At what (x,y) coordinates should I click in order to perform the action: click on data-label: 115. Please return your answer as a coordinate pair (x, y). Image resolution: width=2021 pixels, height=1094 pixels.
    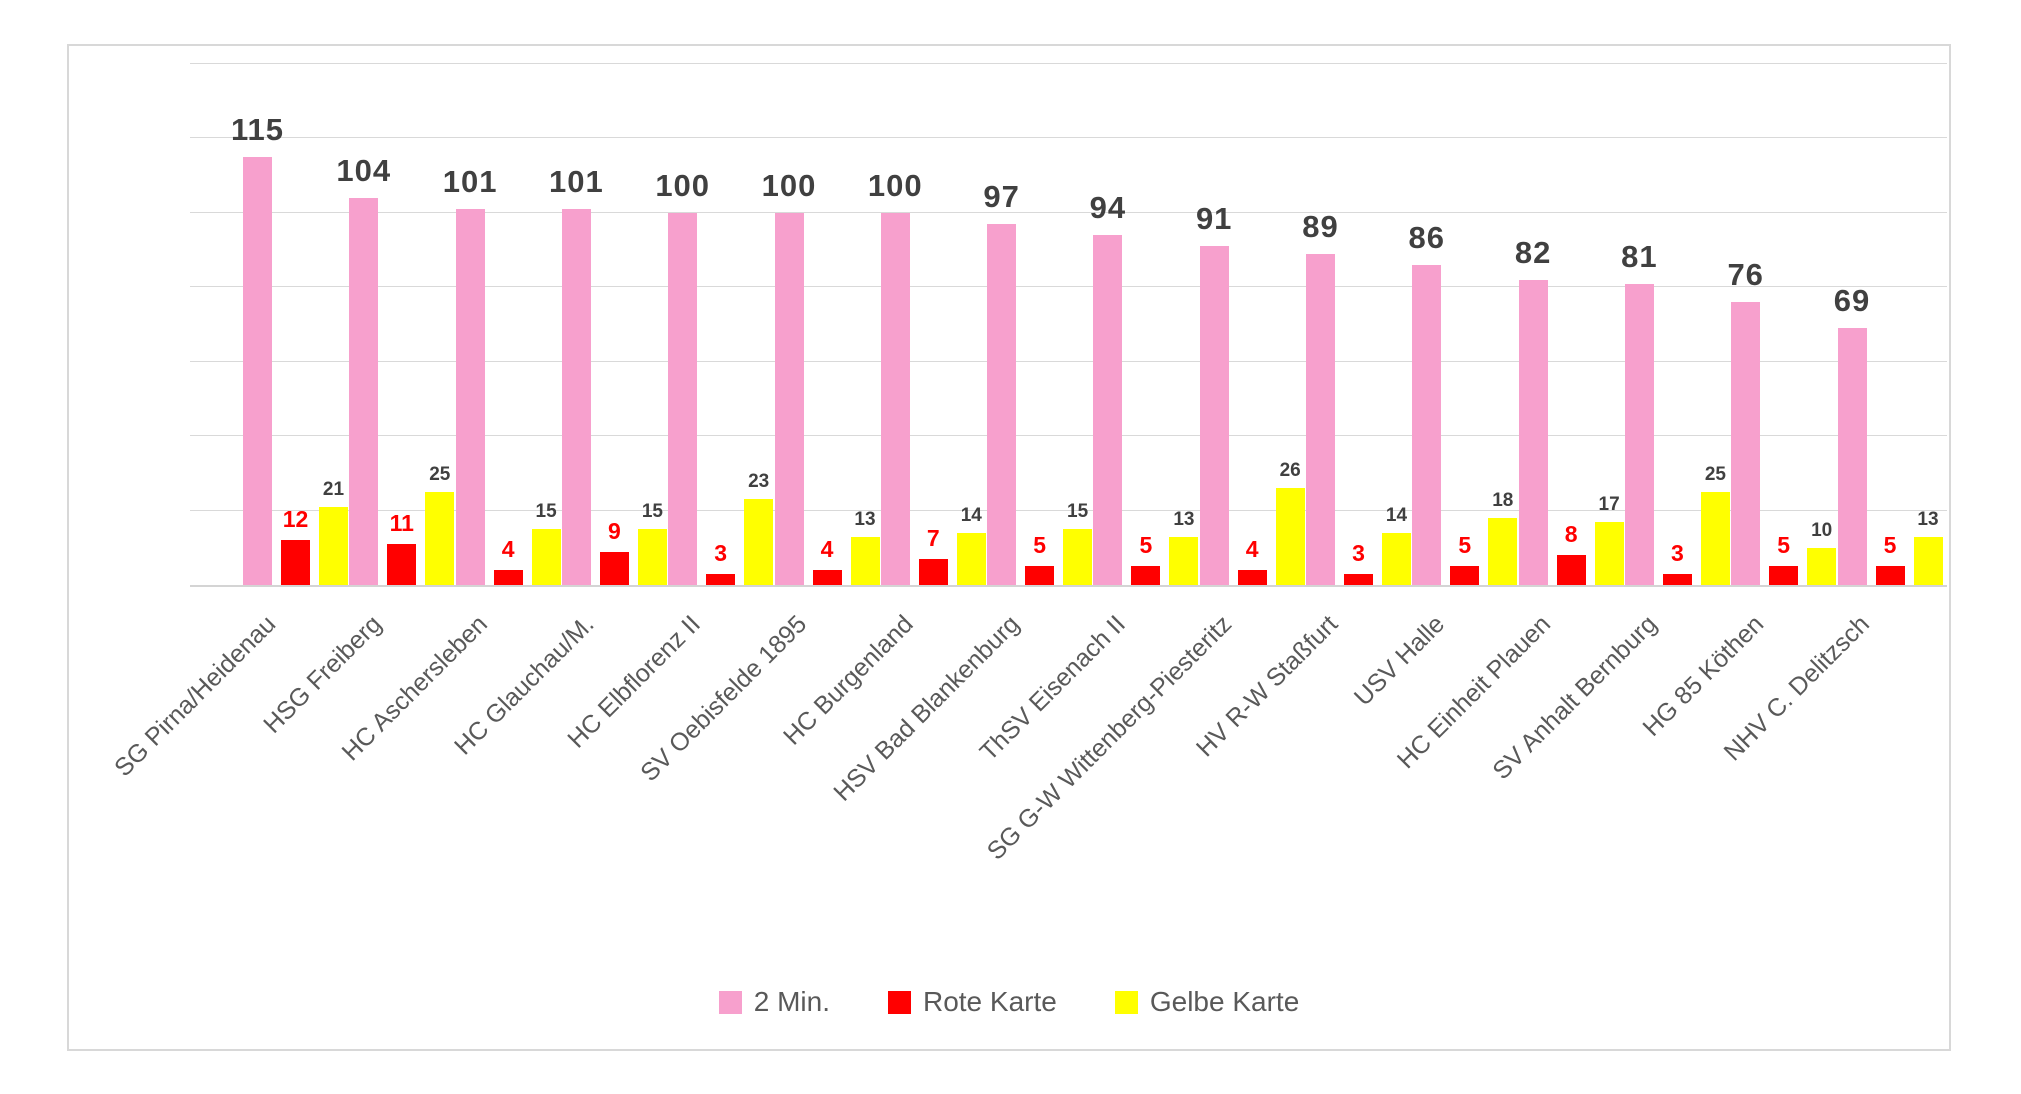
    Looking at the image, I should click on (257, 130).